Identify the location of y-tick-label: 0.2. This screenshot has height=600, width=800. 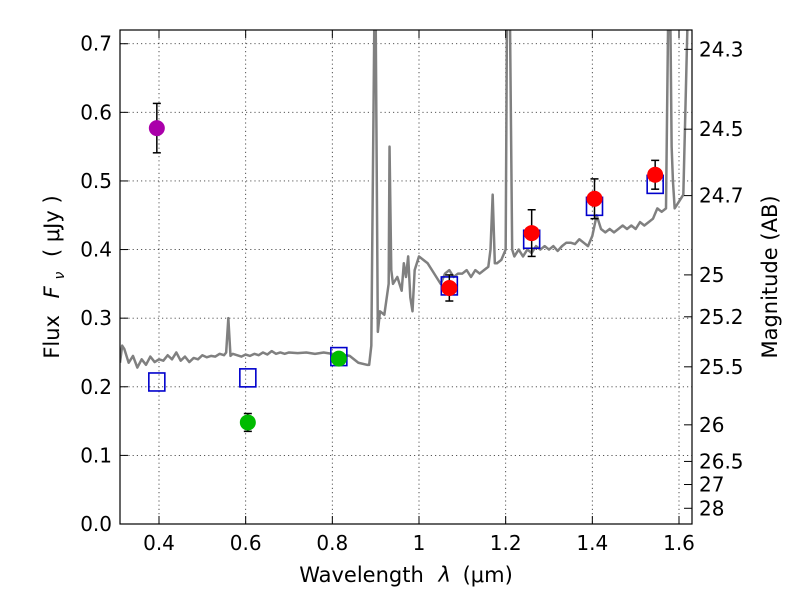
(96, 387).